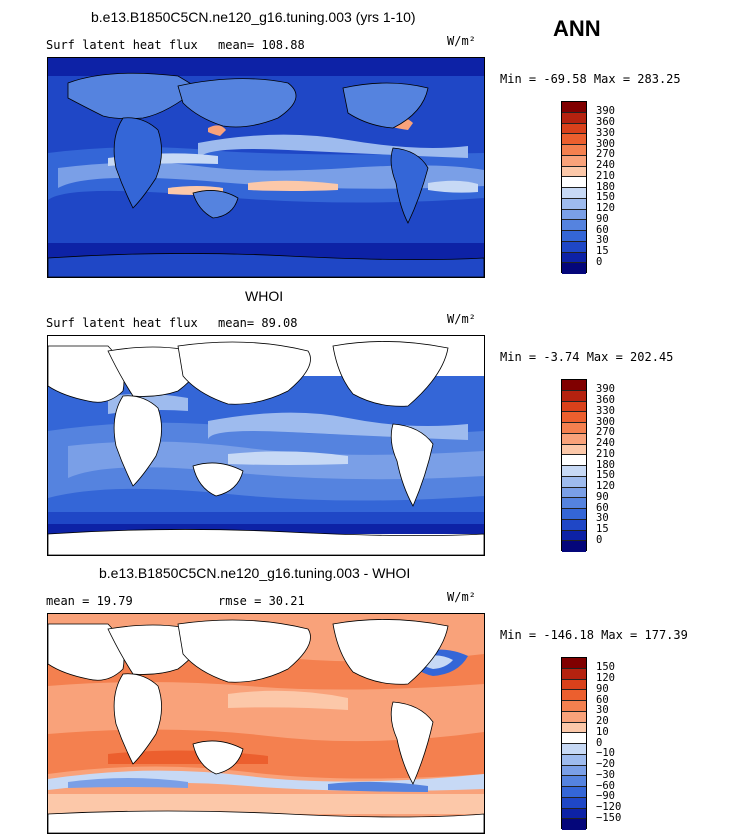 The image size is (733, 838). I want to click on panel3-colorbar, so click(574, 743).